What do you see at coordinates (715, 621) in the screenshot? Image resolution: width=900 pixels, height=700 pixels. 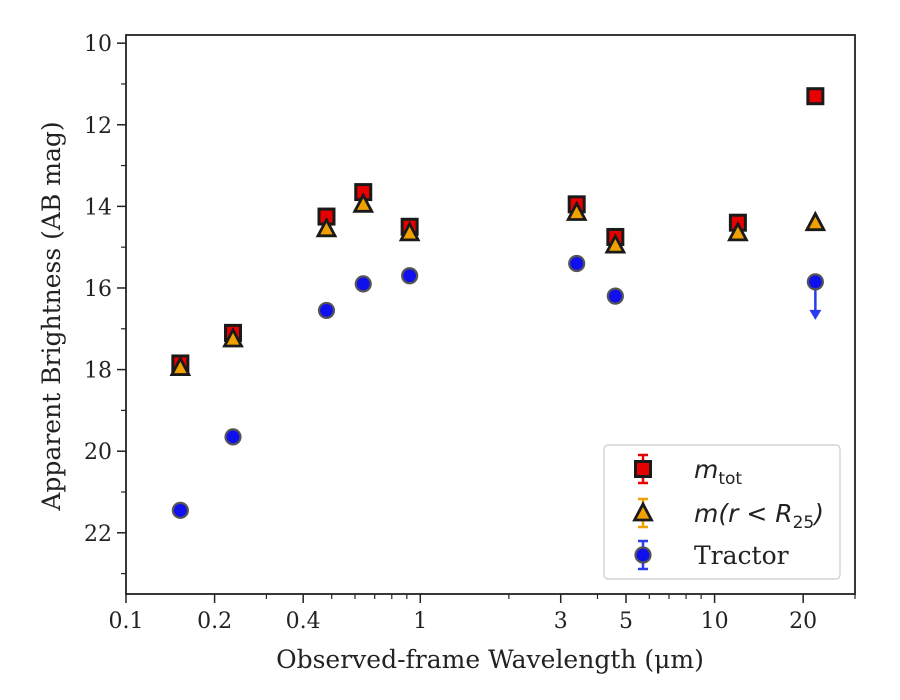 I see `x-tick-label: 10` at bounding box center [715, 621].